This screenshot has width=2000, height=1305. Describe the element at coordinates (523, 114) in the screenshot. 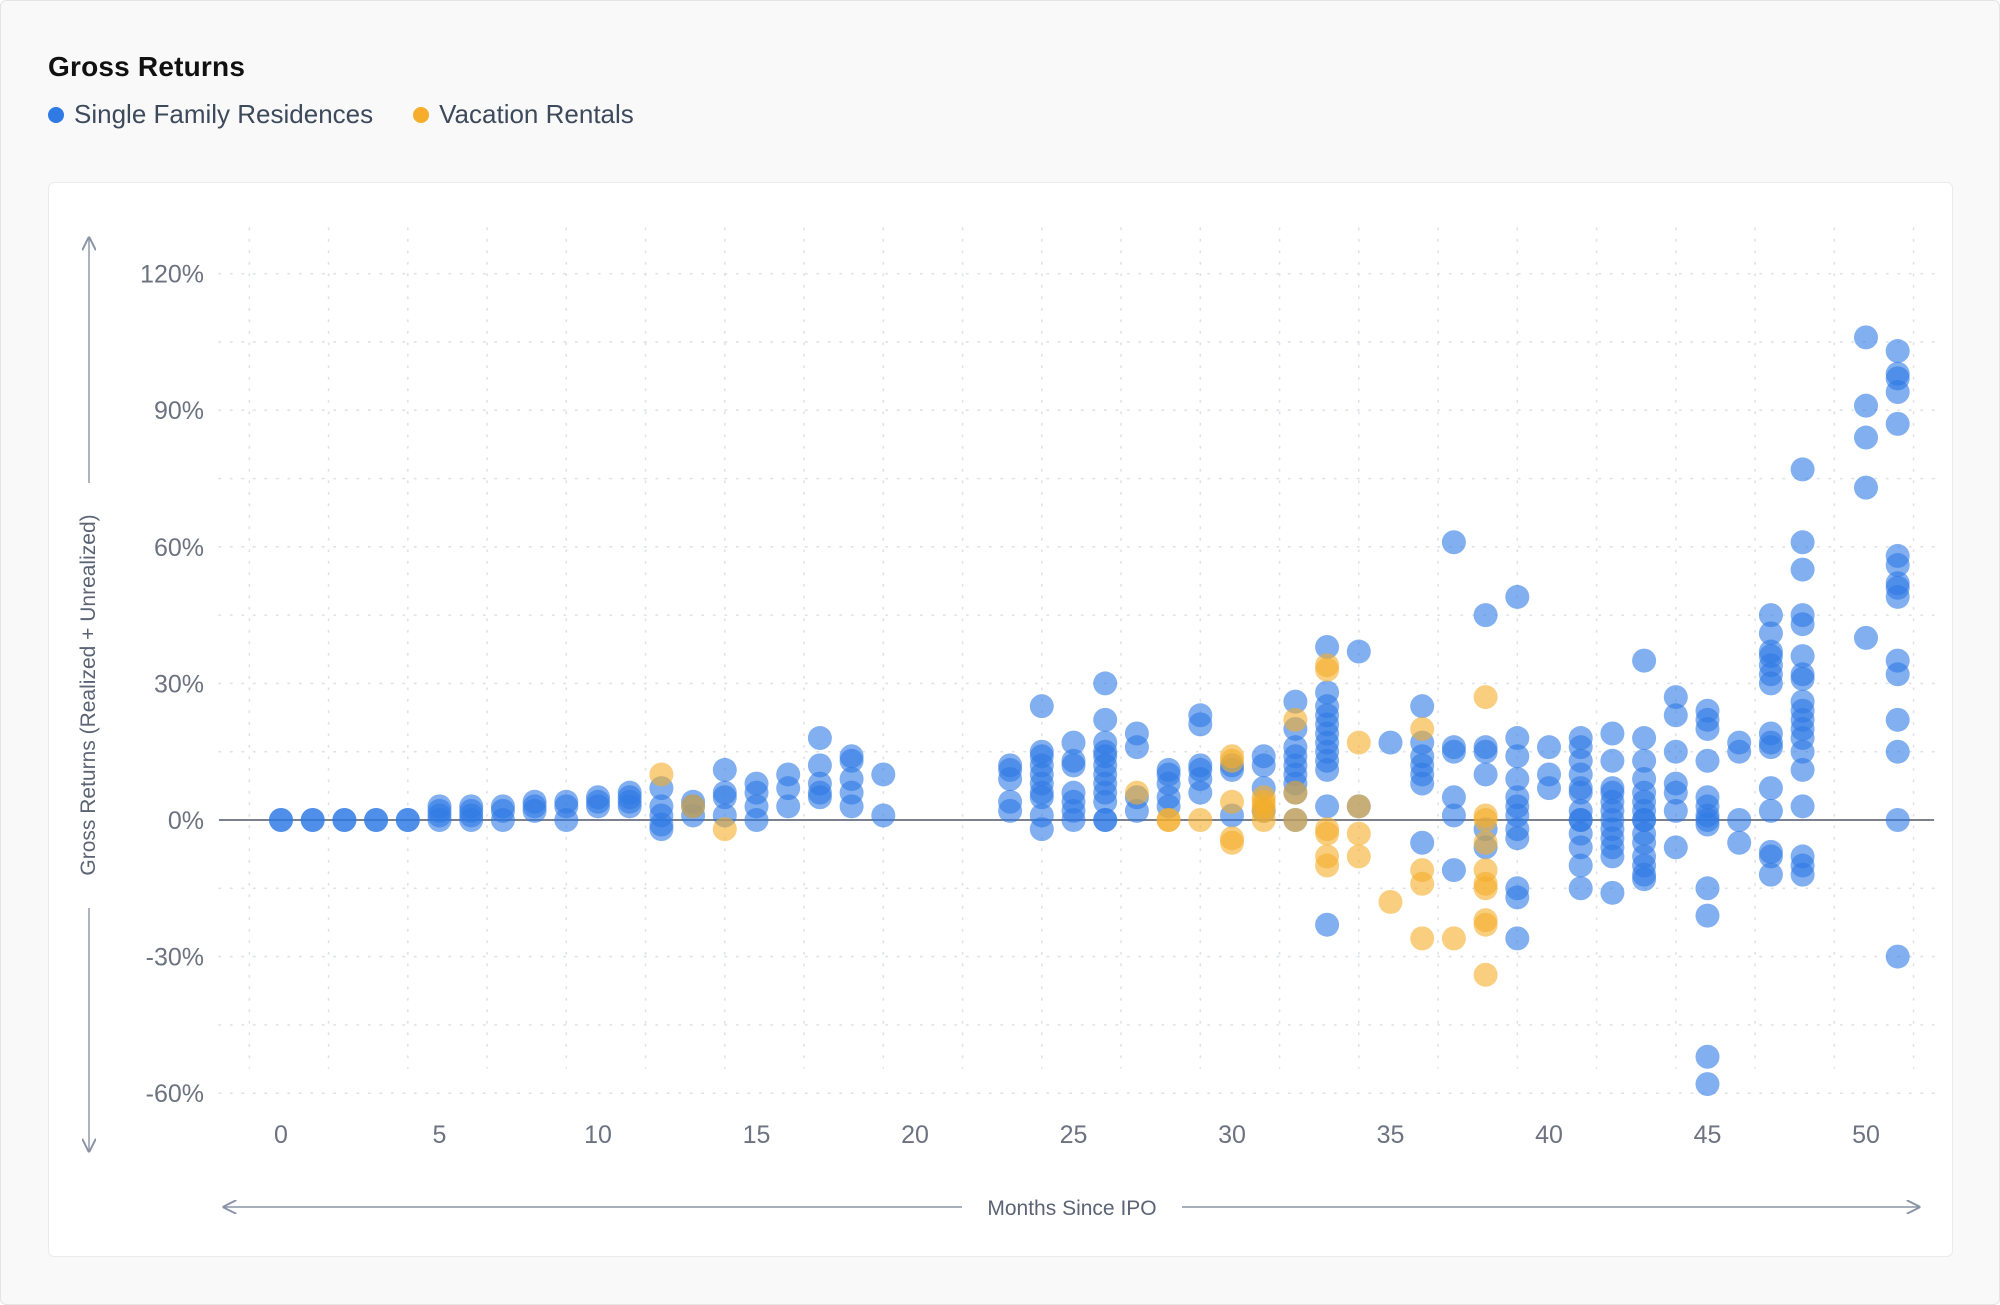

I see `legend-item-vacation: Vacation Rentals` at that location.